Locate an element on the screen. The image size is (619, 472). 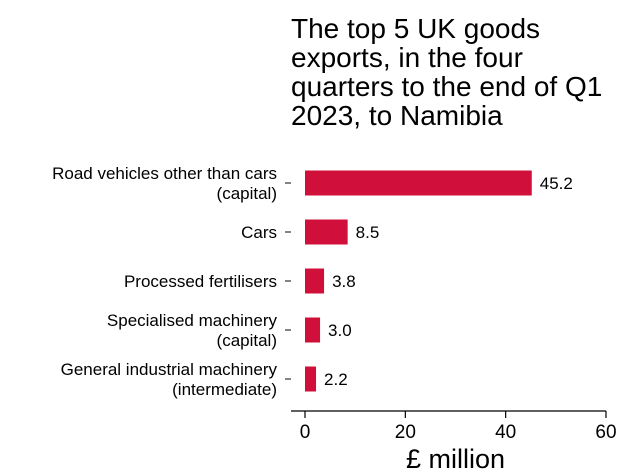
data-label: 2.2 is located at coordinates (336, 379).